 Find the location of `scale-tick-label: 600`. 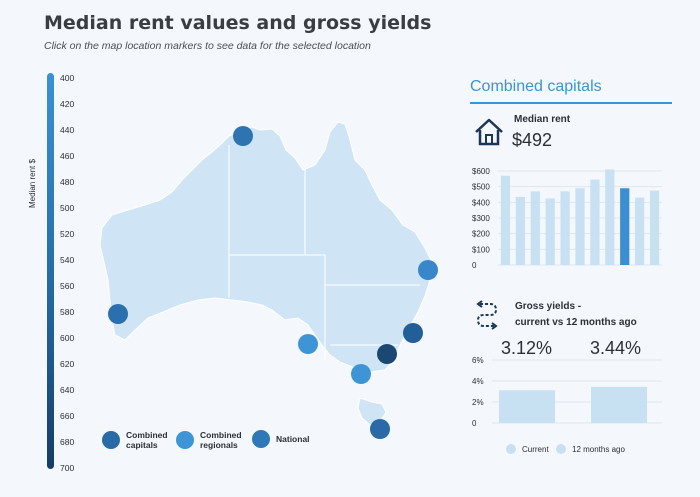

scale-tick-label: 600 is located at coordinates (67, 338).